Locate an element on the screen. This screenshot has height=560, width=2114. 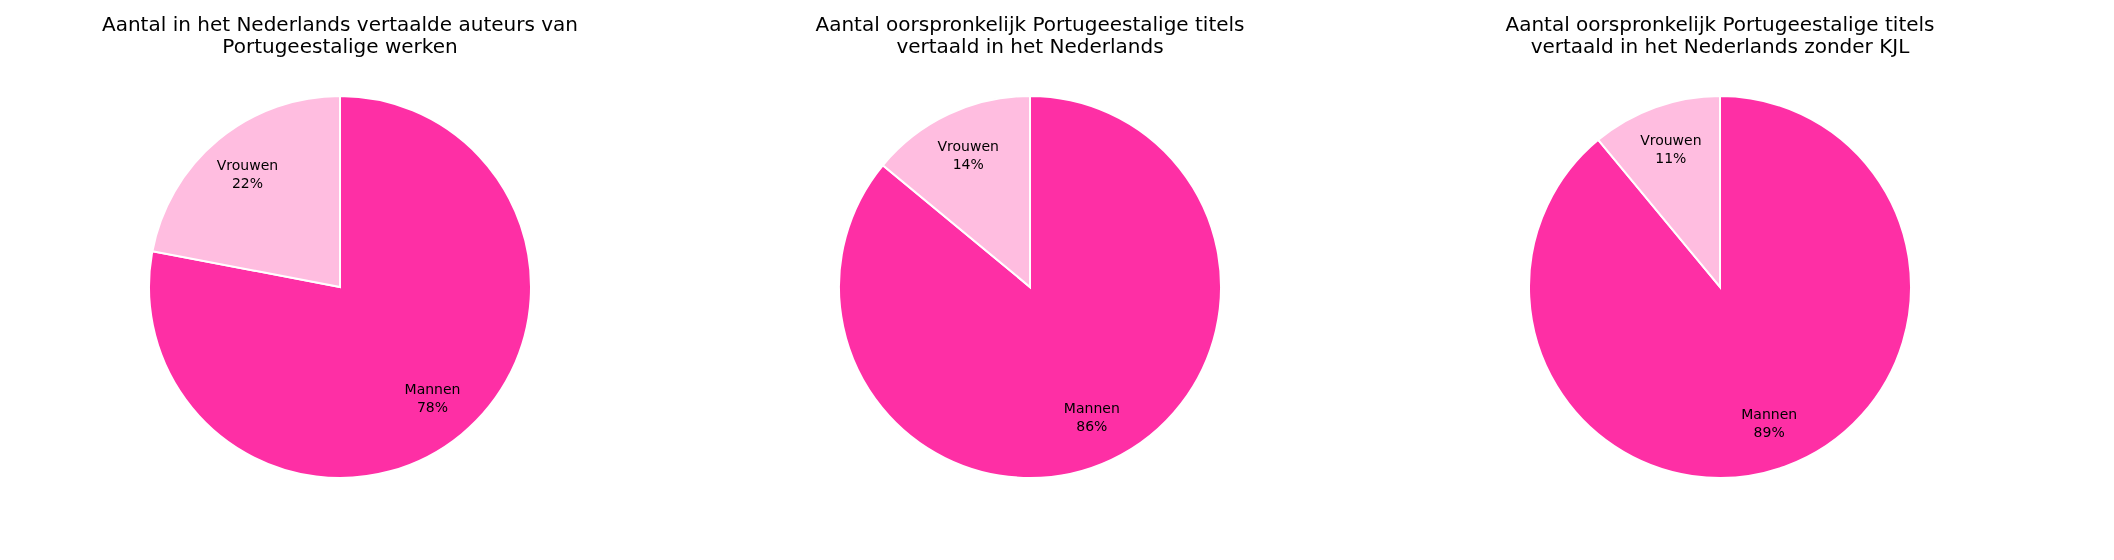
text: vertaald in het Nederlands zonder KJL is located at coordinates (1720, 46).